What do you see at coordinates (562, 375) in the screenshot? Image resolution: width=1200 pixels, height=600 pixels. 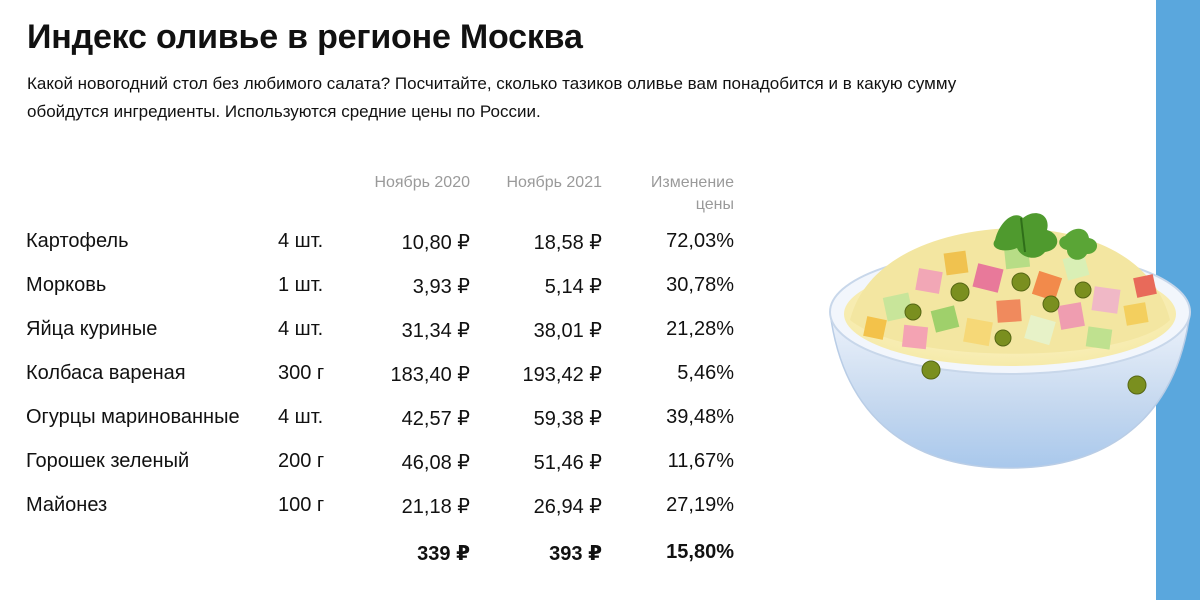 I see `price-nov2021: 193,42 ₽` at bounding box center [562, 375].